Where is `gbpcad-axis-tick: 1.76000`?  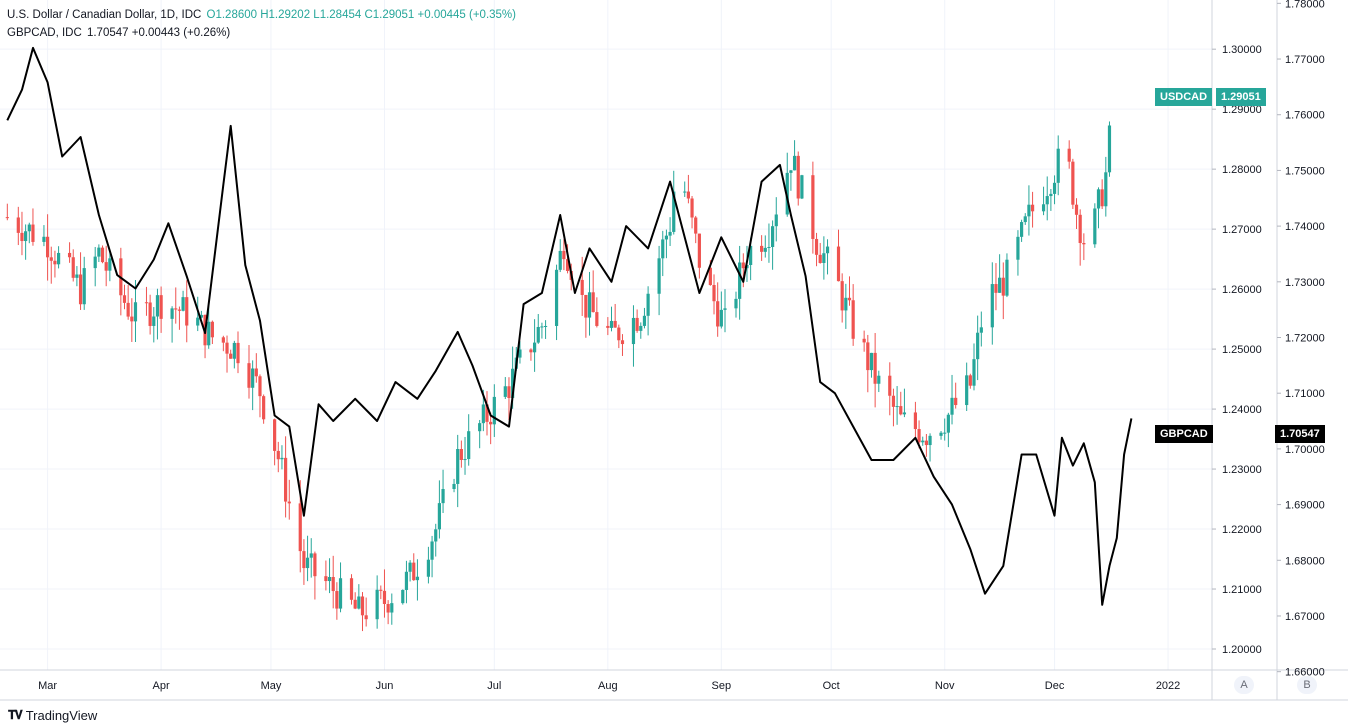 gbpcad-axis-tick: 1.76000 is located at coordinates (1305, 116).